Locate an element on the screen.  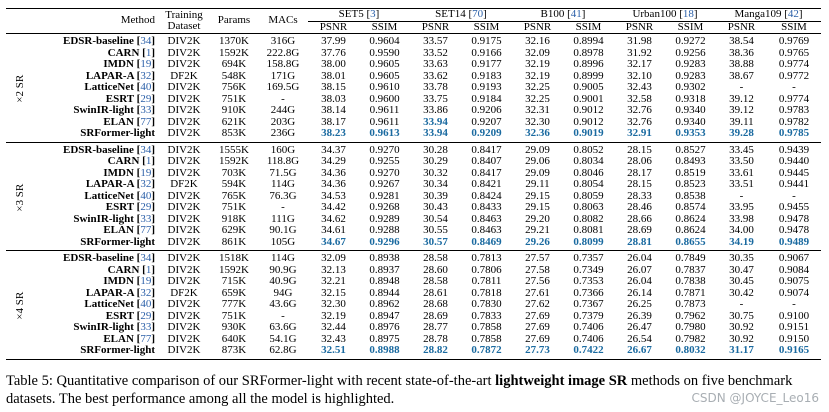
macs: 169.5G is located at coordinates (283, 87).